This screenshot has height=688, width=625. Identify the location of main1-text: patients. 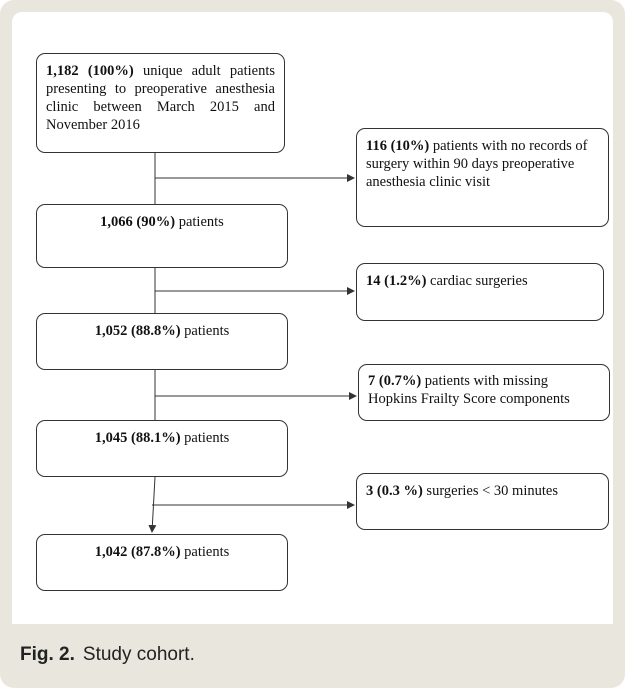
(199, 222).